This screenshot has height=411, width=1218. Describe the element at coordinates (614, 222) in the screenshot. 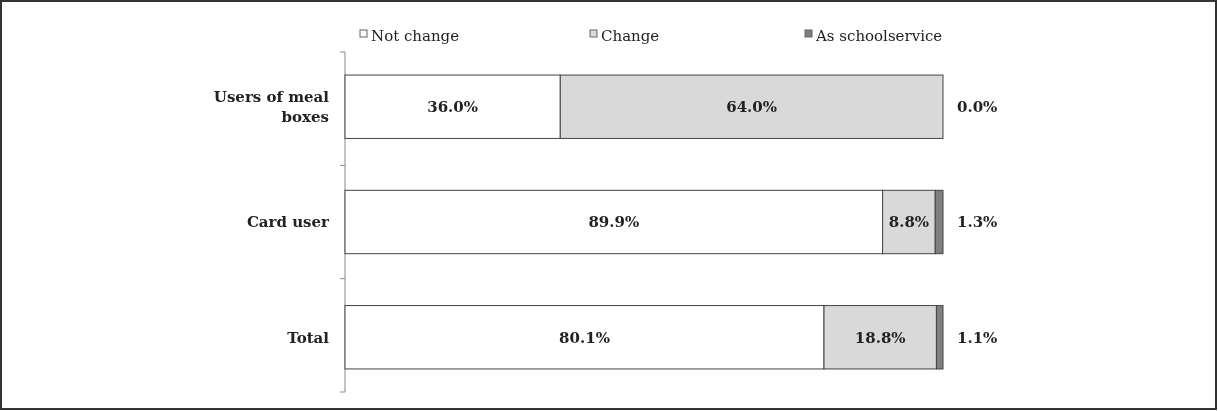

I see `data-label: 89.9%` at that location.